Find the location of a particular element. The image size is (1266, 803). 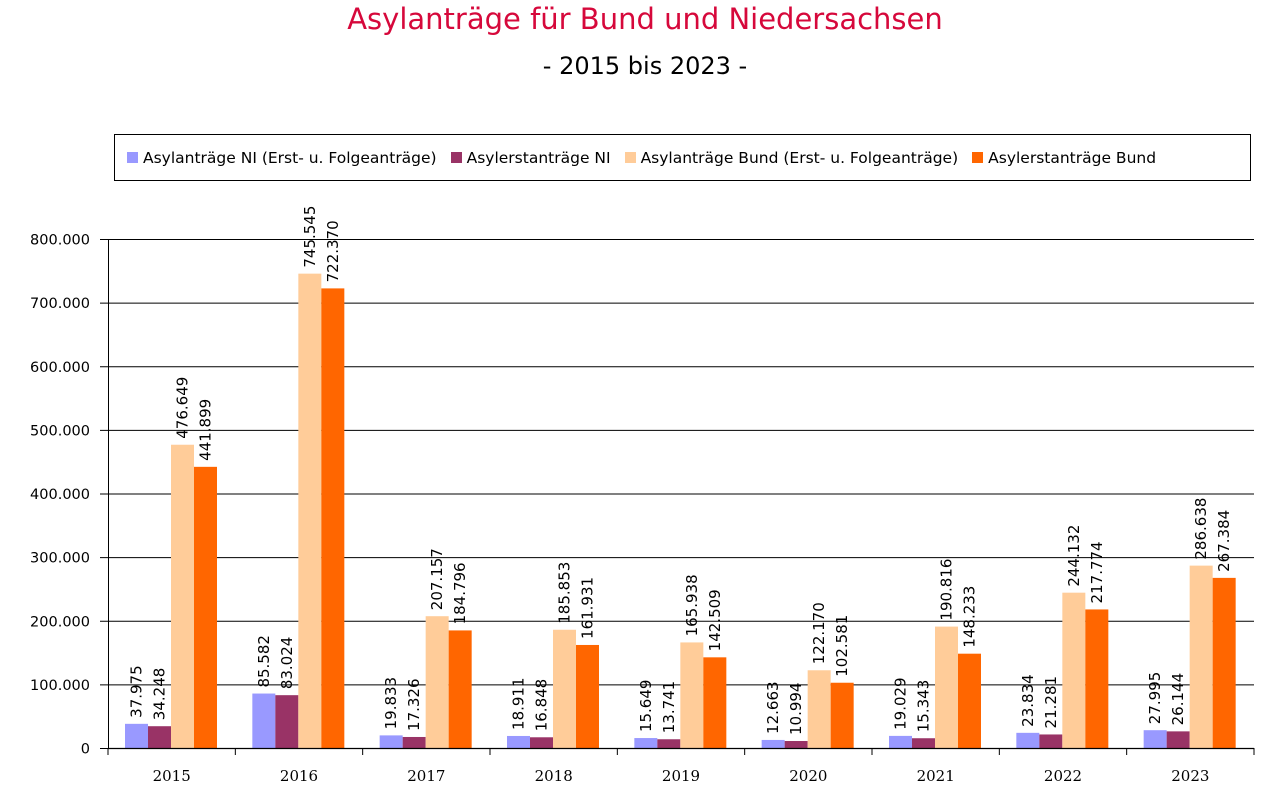

data-label: 12.663 is located at coordinates (773, 707).